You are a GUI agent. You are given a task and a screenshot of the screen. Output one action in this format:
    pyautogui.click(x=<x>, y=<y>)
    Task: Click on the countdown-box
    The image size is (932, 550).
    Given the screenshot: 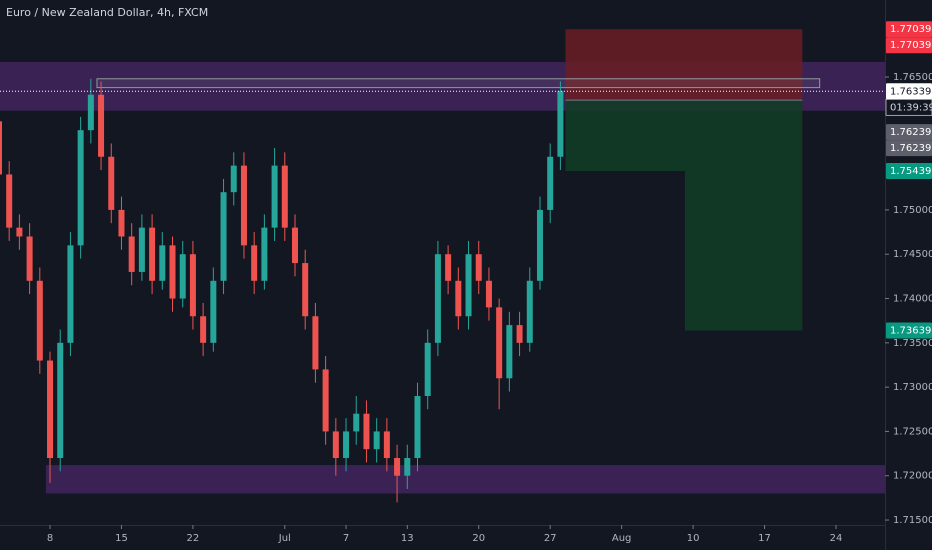 What is the action you would take?
    pyautogui.click(x=908, y=107)
    